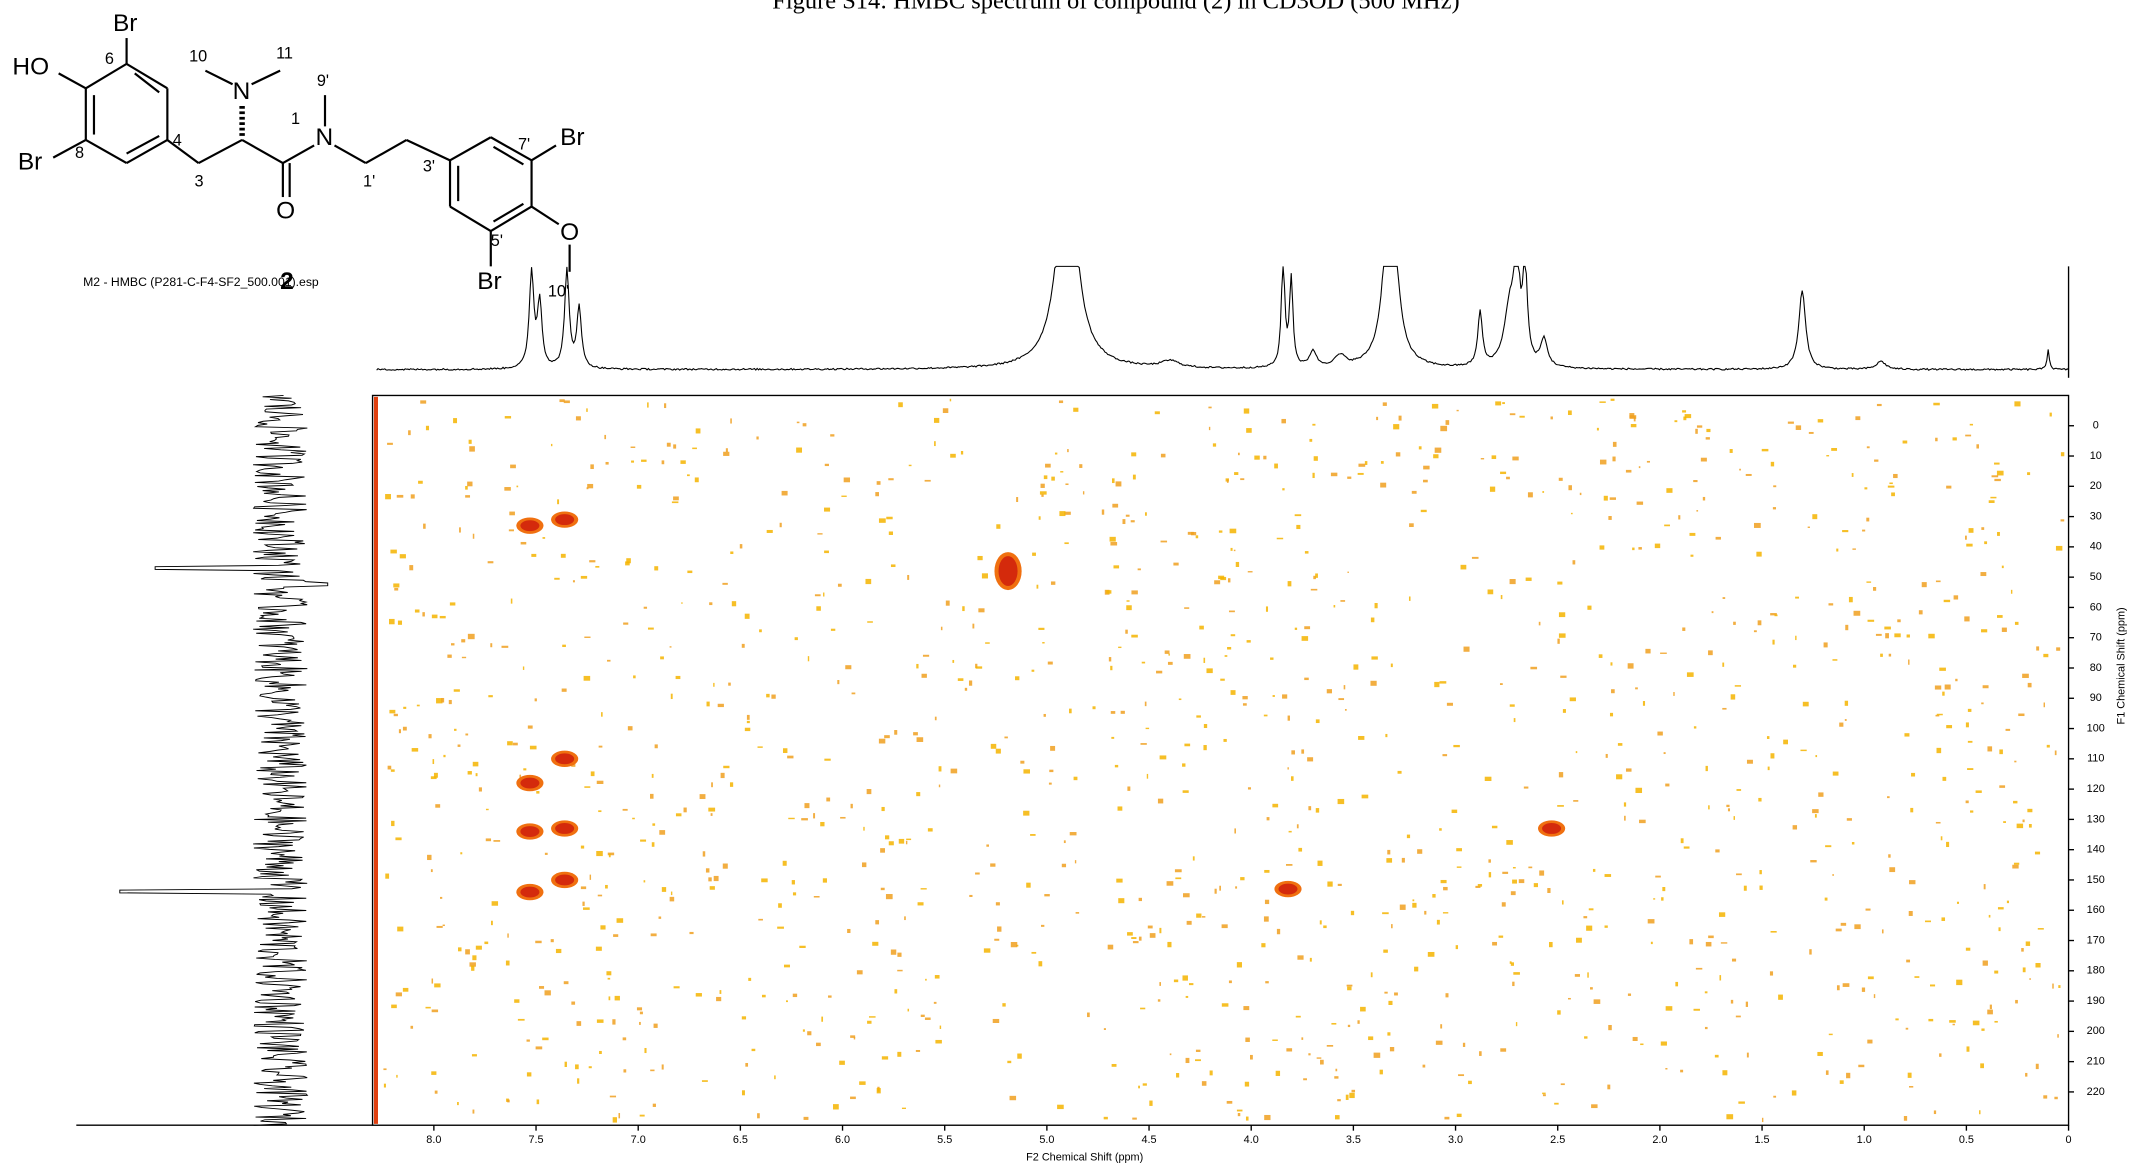  I want to click on atom-number: 10, so click(198, 56).